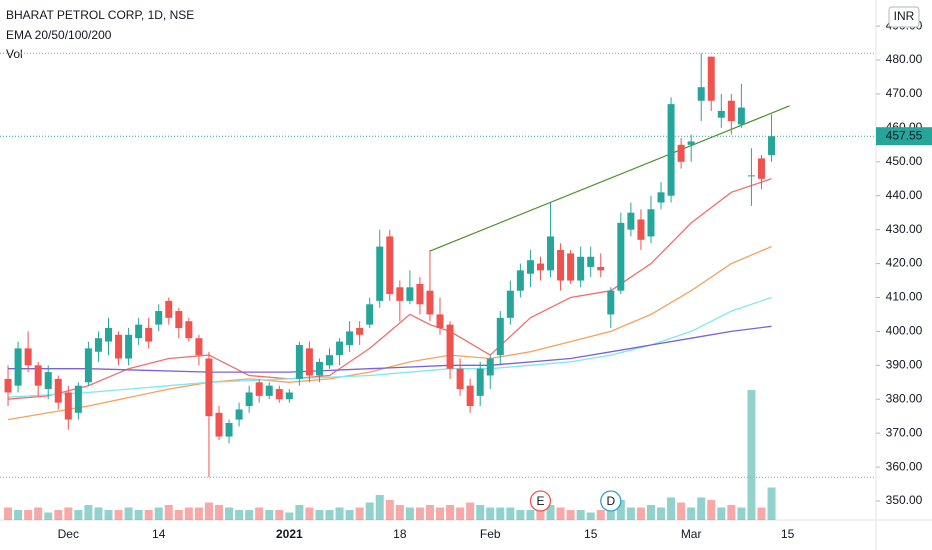 This screenshot has width=932, height=550. Describe the element at coordinates (904, 297) in the screenshot. I see `y-tick-label: 410.00` at that location.